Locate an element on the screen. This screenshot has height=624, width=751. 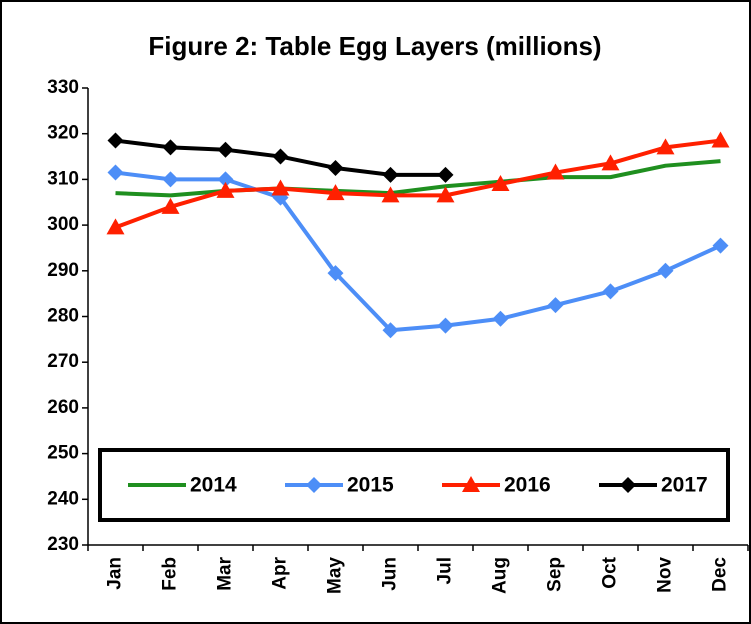
x-tick-label: Jul is located at coordinates (445, 570).